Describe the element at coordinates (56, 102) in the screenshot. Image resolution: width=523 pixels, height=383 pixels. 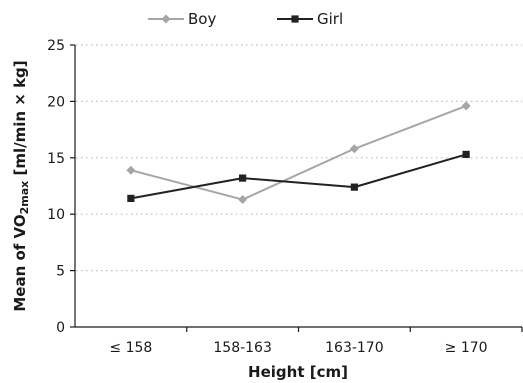
I see `y-tick-label: 20` at that location.